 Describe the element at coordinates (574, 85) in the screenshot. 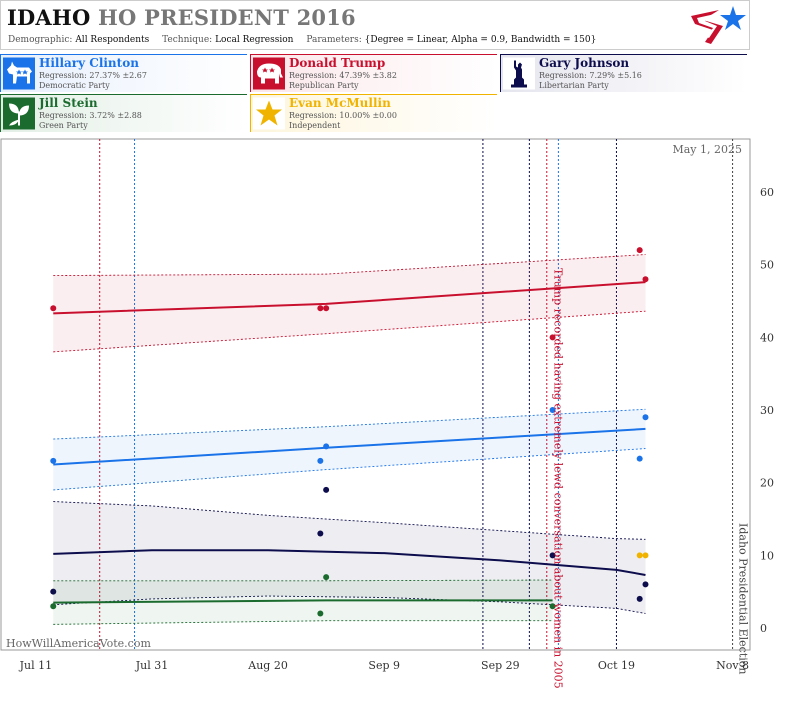

I see `candidate-party: Libertarian Party` at that location.